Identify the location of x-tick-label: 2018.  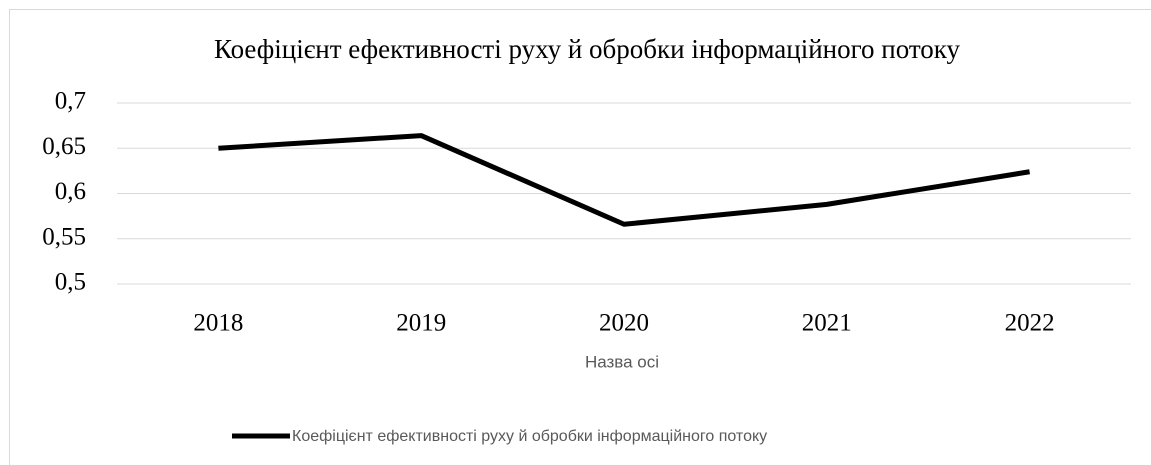
(218, 323).